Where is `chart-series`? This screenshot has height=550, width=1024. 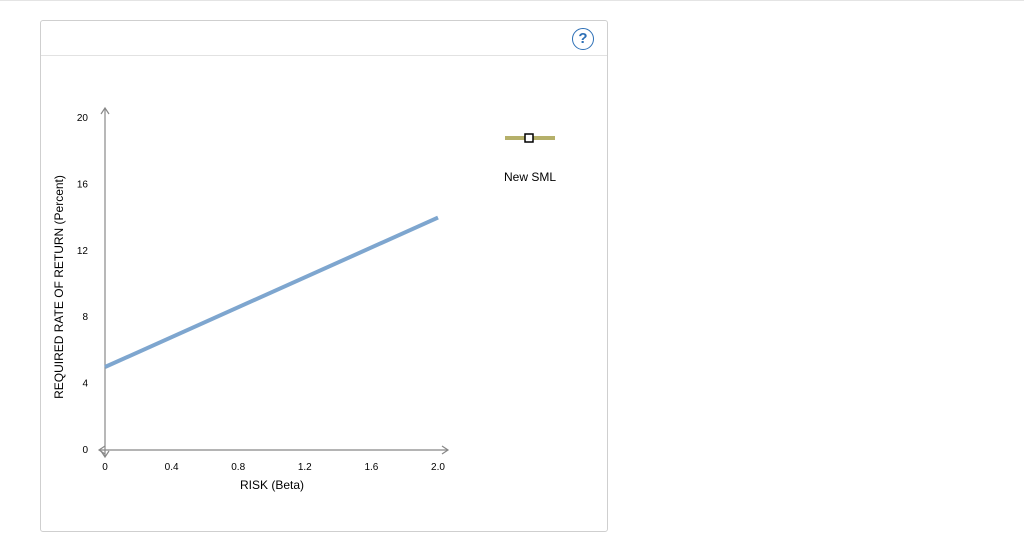 chart-series is located at coordinates (271, 292).